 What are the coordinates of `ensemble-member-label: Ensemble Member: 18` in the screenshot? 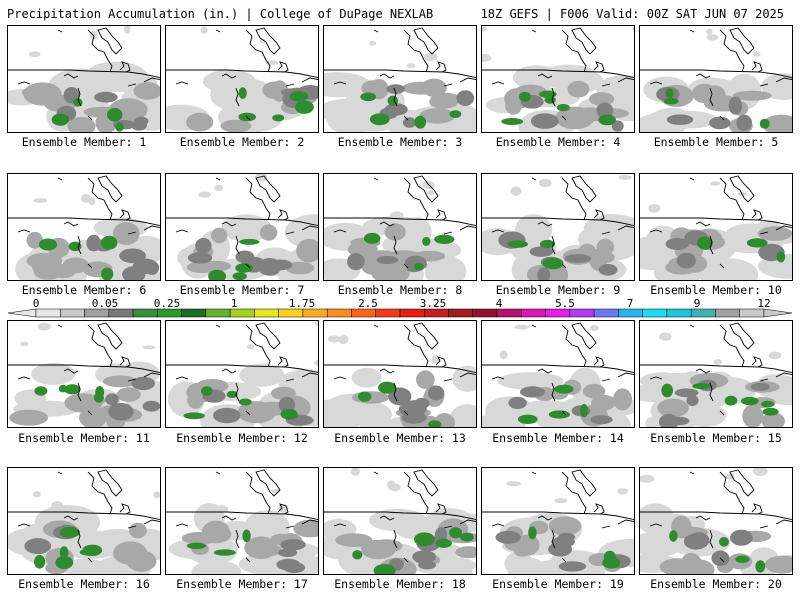 It's located at (400, 584).